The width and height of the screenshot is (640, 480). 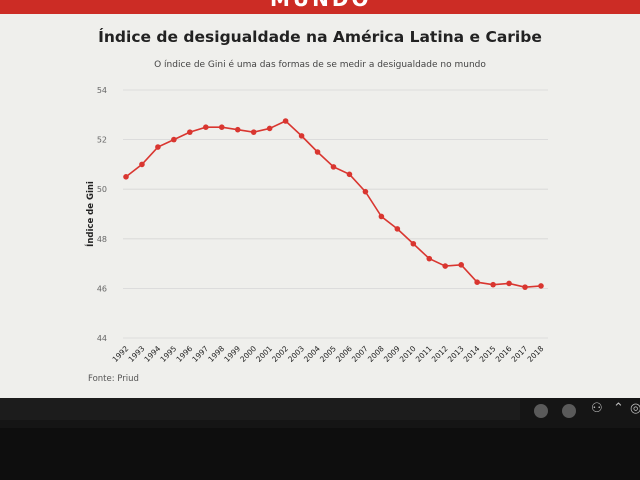 What do you see at coordinates (168, 354) in the screenshot?
I see `x-tick-label: 1995` at bounding box center [168, 354].